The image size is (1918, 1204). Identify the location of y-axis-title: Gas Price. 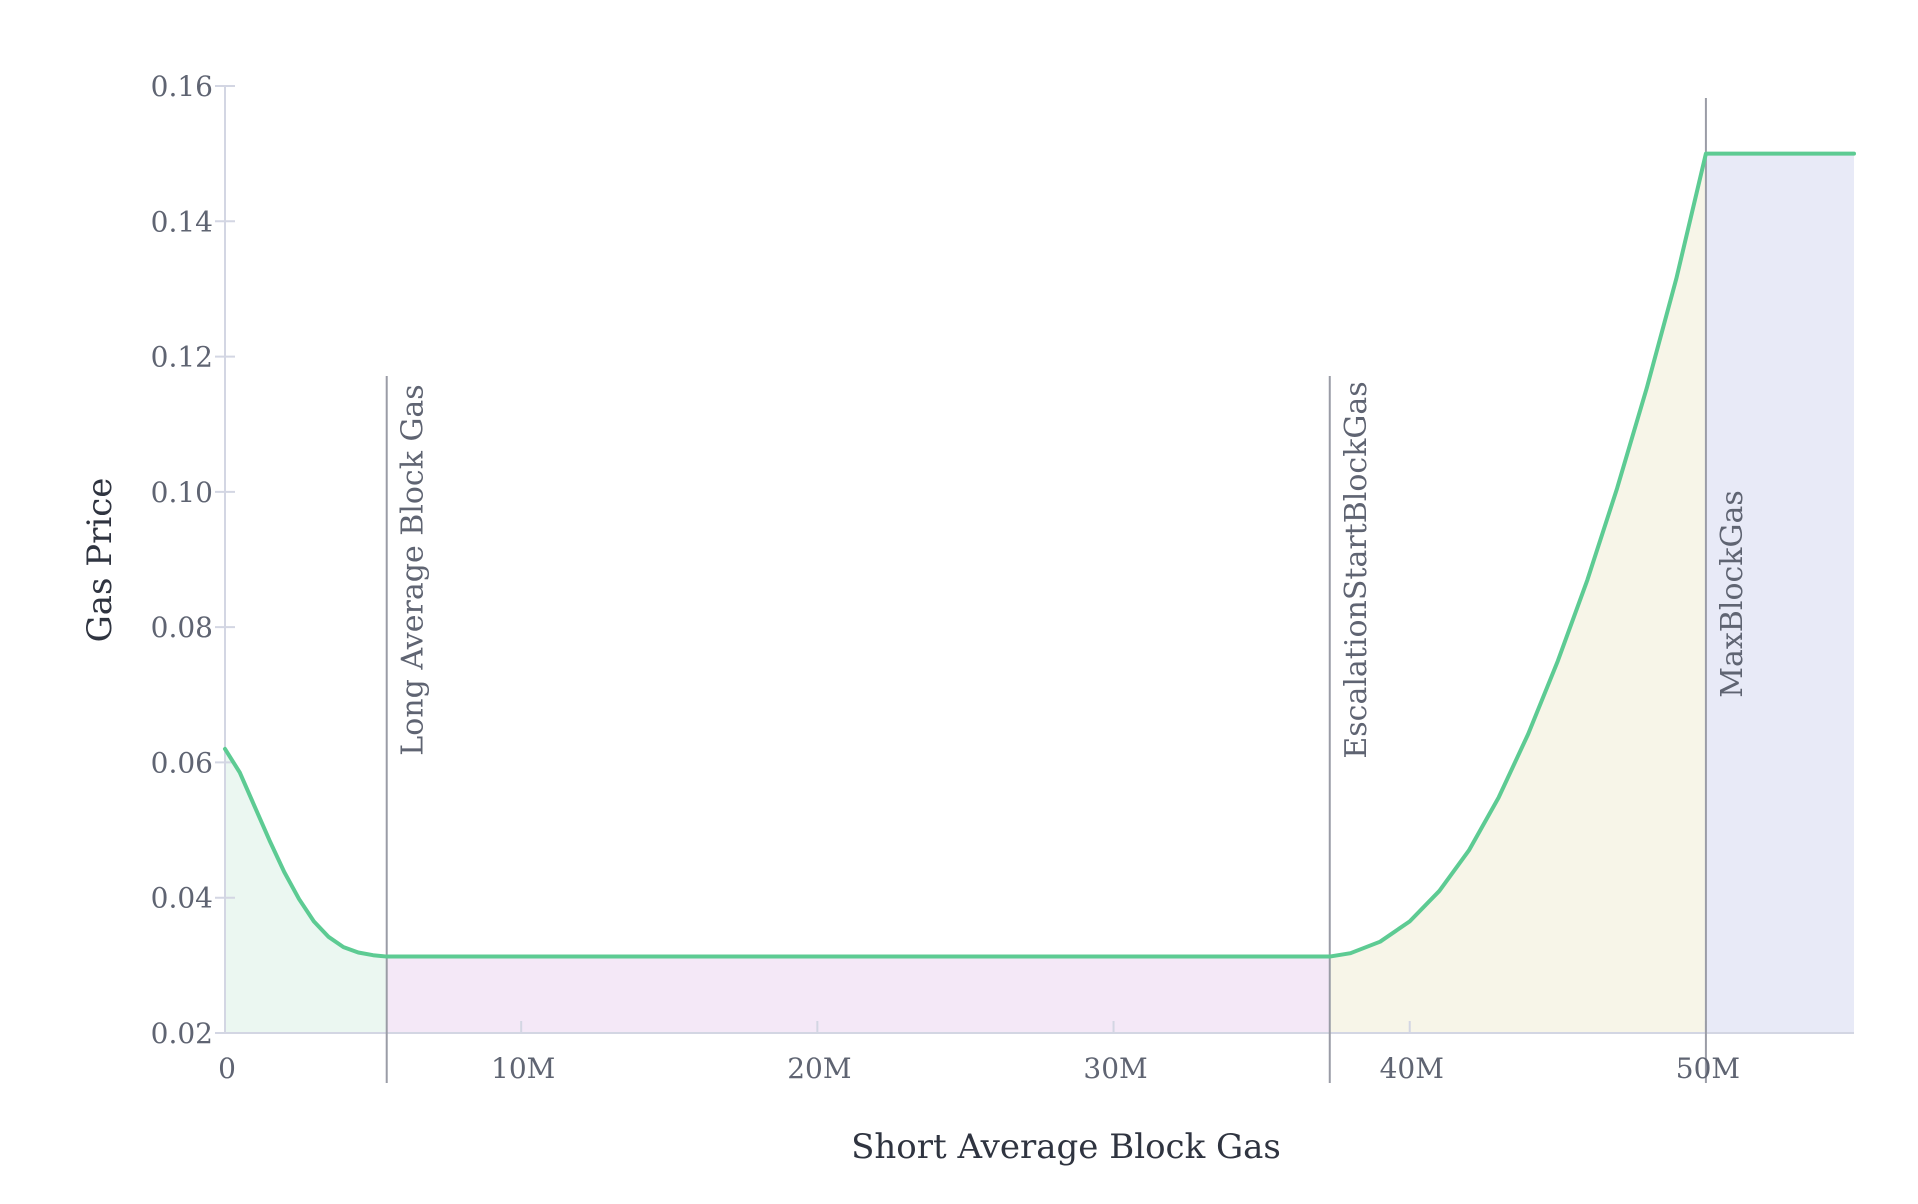
(100, 560).